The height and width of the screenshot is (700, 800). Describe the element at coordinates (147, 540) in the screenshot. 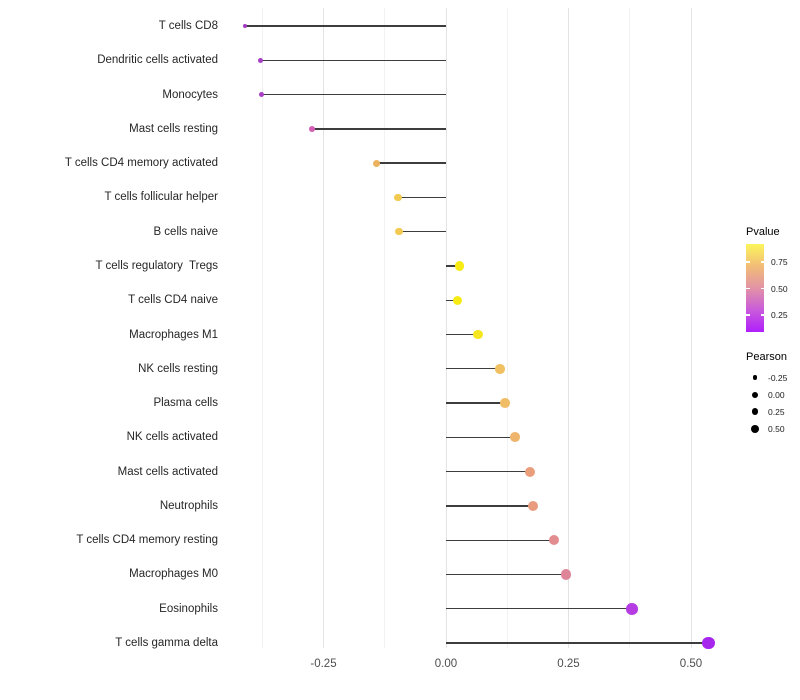

I see `y-axis-label: T cells CD4 memory resting` at that location.